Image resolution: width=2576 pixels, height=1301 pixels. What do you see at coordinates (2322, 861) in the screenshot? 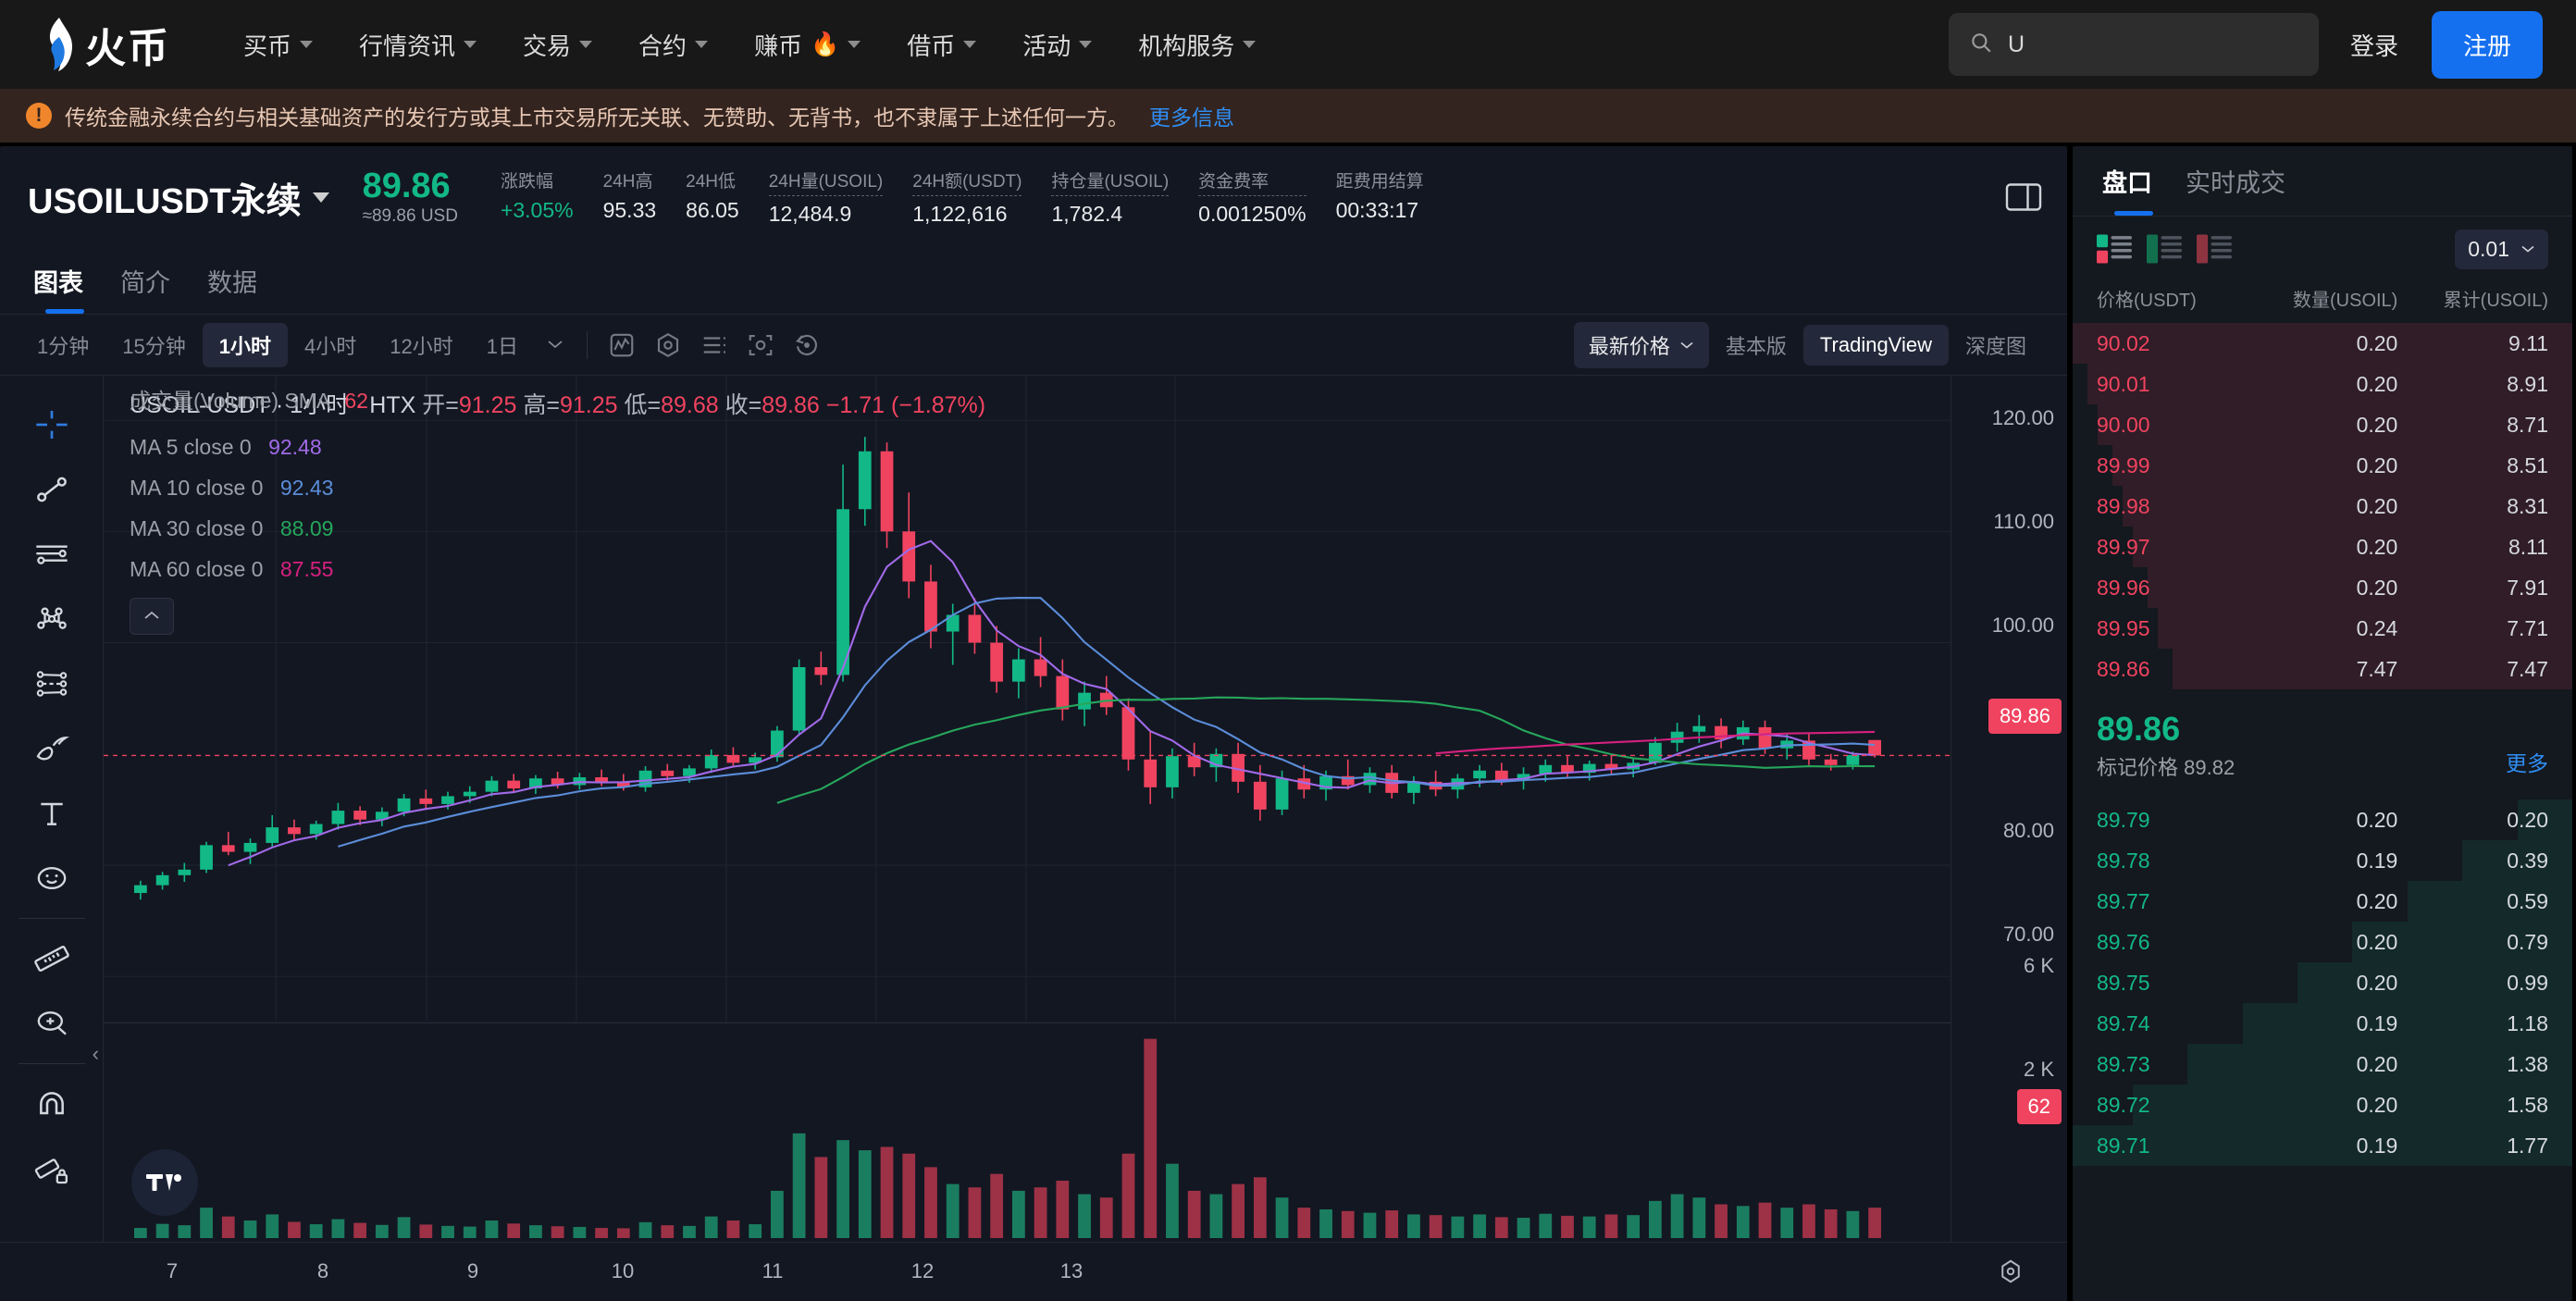
I see `bid-row: 89.78 0.19 0.39` at bounding box center [2322, 861].